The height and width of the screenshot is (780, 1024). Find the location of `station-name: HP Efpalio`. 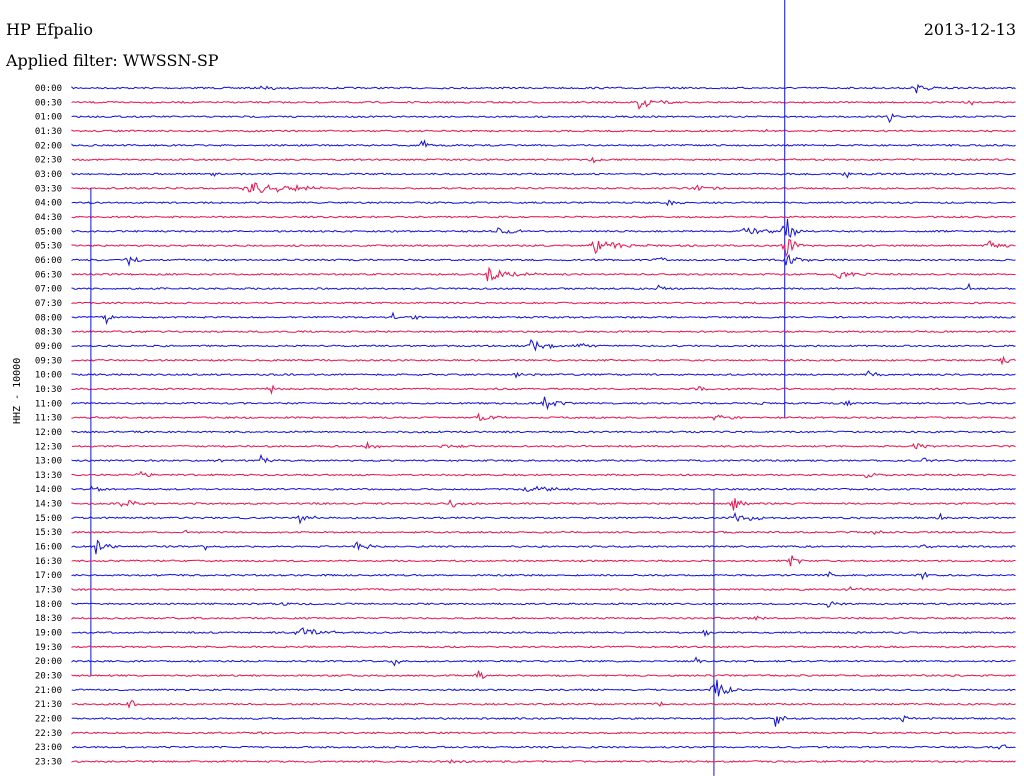

station-name: HP Efpalio is located at coordinates (50, 29).